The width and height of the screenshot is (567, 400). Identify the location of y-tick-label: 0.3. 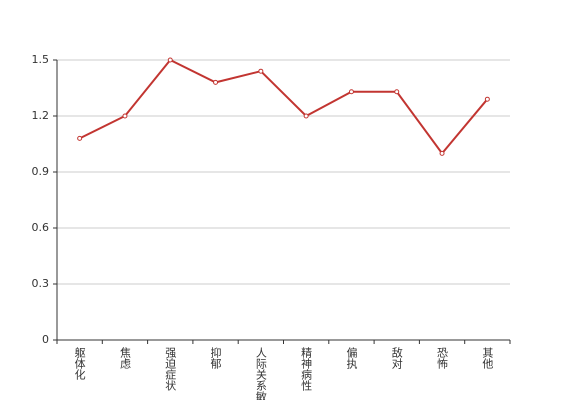
(41, 283).